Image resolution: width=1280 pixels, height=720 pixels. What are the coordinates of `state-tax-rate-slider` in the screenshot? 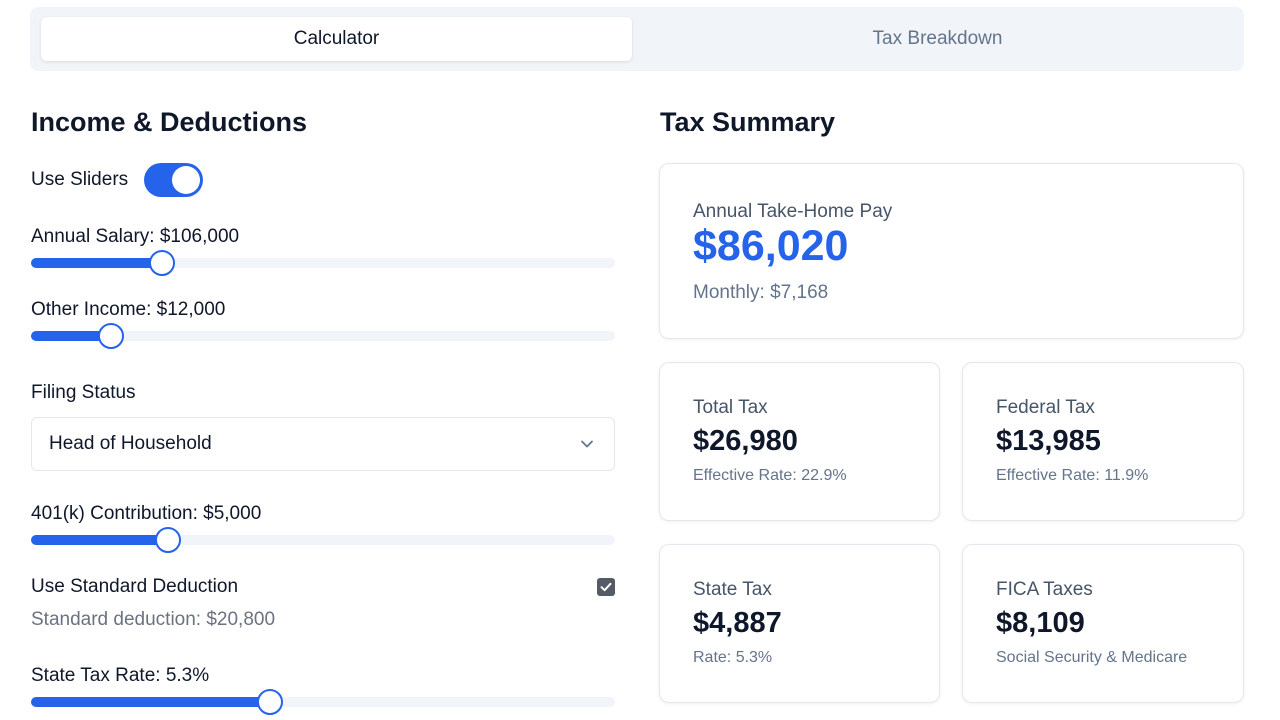 It's located at (323, 702).